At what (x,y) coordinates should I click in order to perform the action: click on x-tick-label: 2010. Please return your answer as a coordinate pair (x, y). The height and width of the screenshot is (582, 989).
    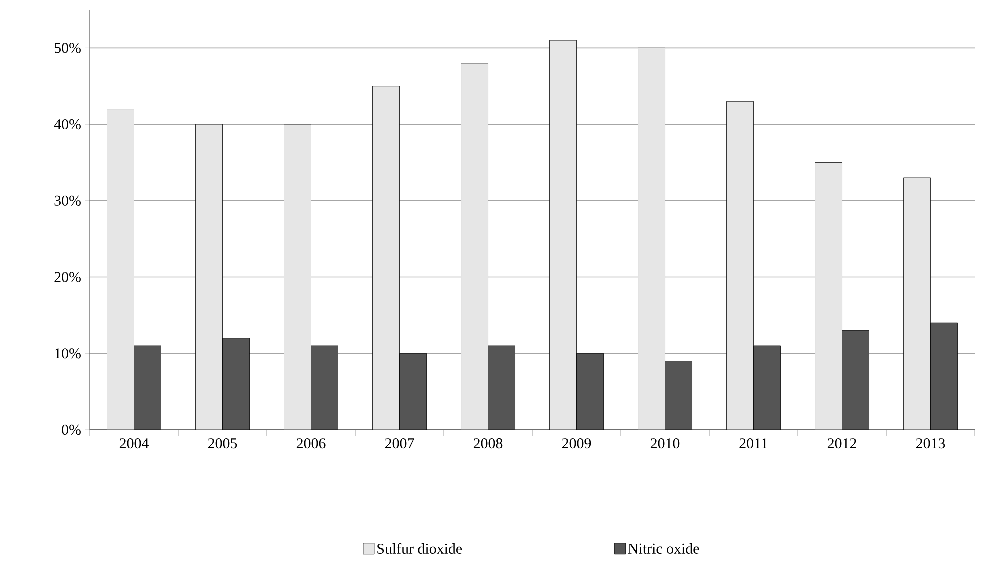
    Looking at the image, I should click on (665, 443).